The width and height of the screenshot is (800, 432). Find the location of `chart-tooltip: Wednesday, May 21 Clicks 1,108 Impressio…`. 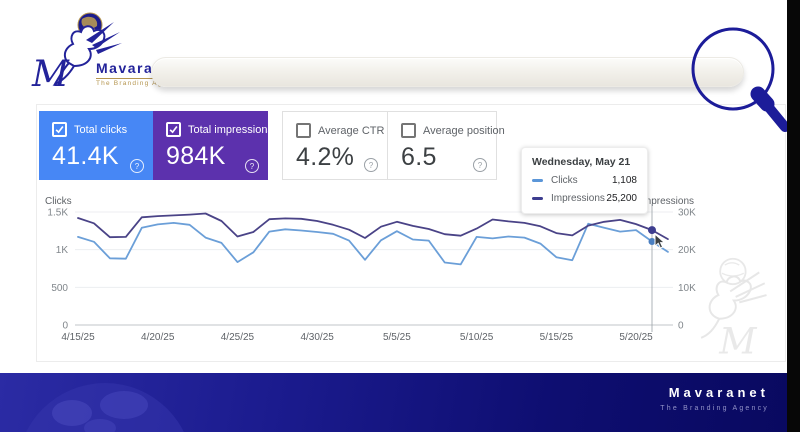

chart-tooltip: Wednesday, May 21 Clicks 1,108 Impressio… is located at coordinates (584, 180).